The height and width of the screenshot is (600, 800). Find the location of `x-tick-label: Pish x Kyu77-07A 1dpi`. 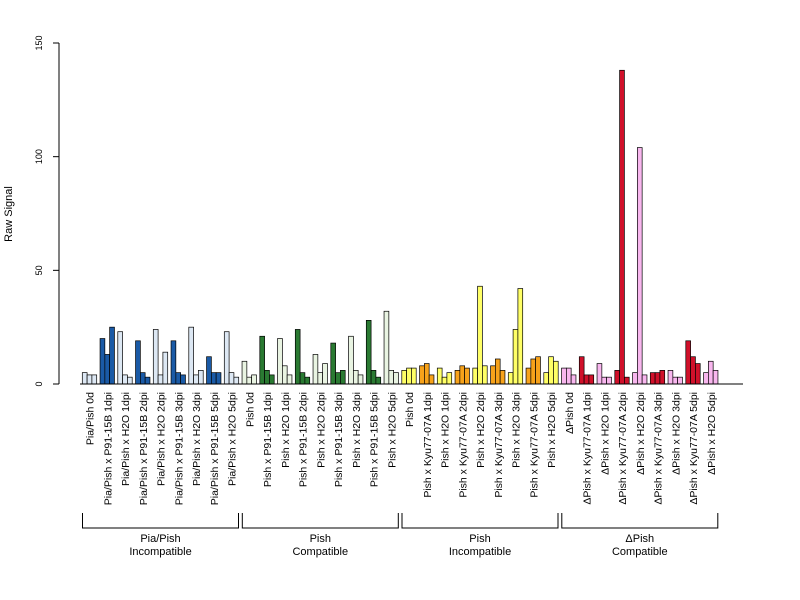

x-tick-label: Pish x Kyu77-07A 1dpi is located at coordinates (428, 445).